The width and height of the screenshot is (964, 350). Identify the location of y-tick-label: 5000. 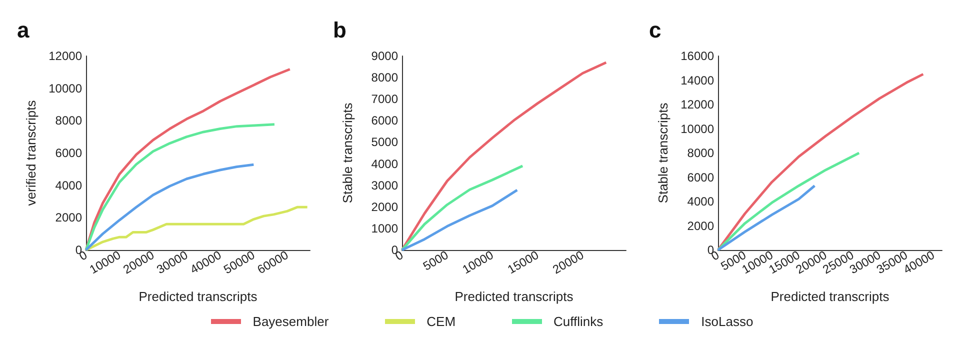
(384, 142).